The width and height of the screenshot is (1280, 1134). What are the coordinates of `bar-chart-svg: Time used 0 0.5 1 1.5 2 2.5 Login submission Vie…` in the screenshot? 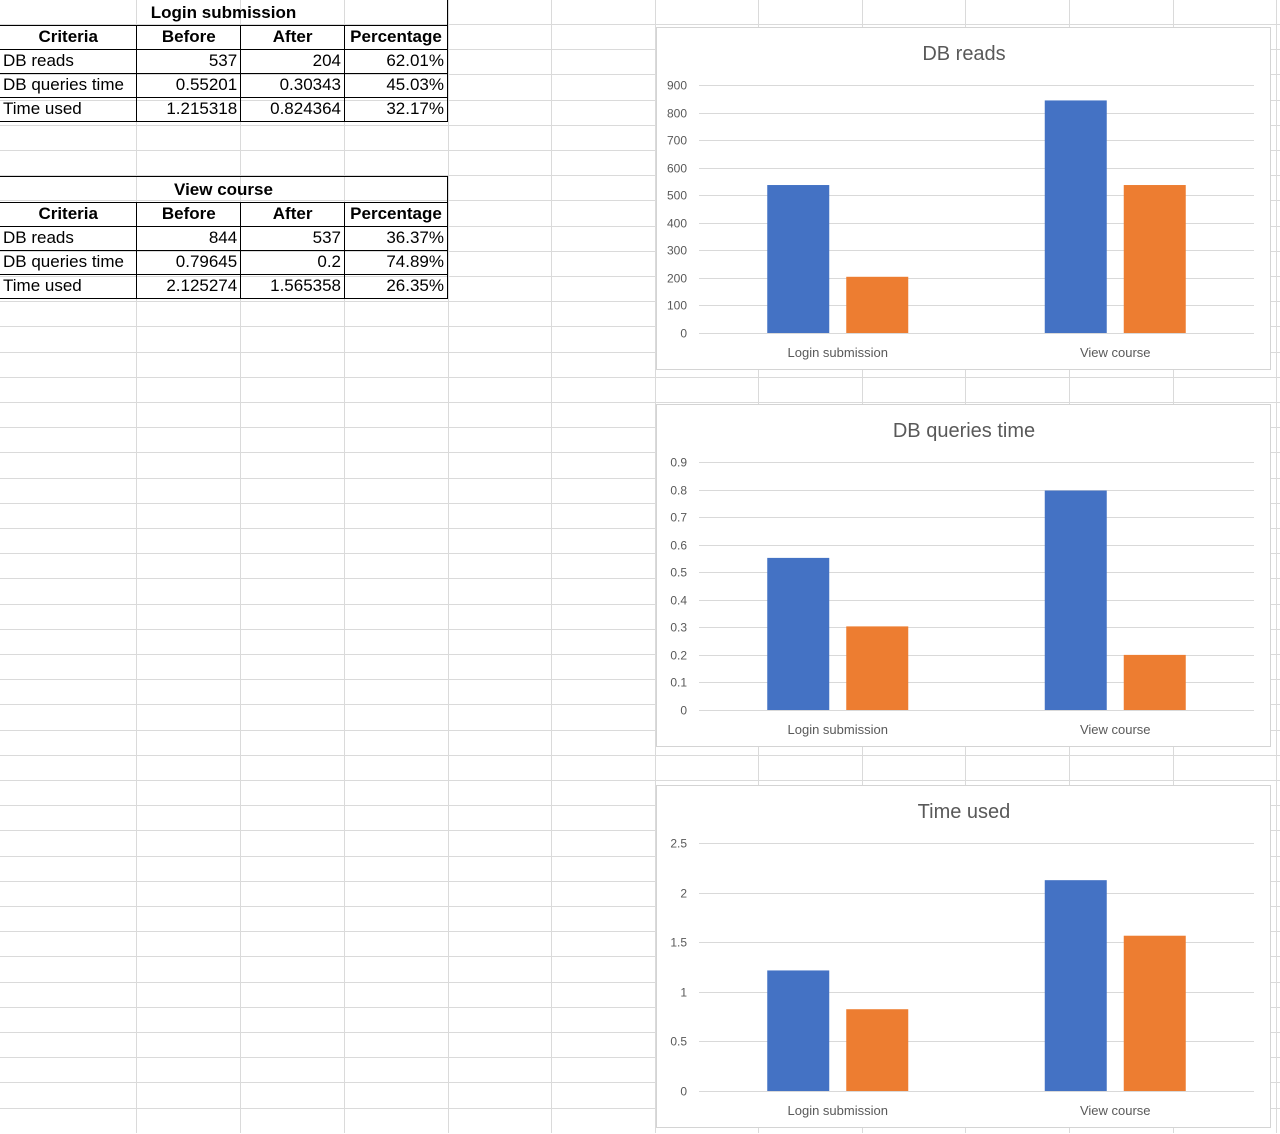 It's located at (962, 959).